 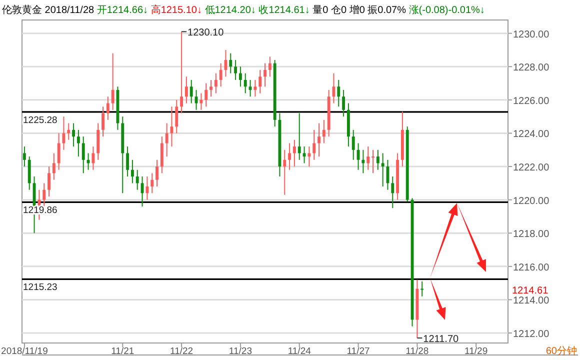 What do you see at coordinates (321, 10) in the screenshot?
I see `text: 量0` at bounding box center [321, 10].